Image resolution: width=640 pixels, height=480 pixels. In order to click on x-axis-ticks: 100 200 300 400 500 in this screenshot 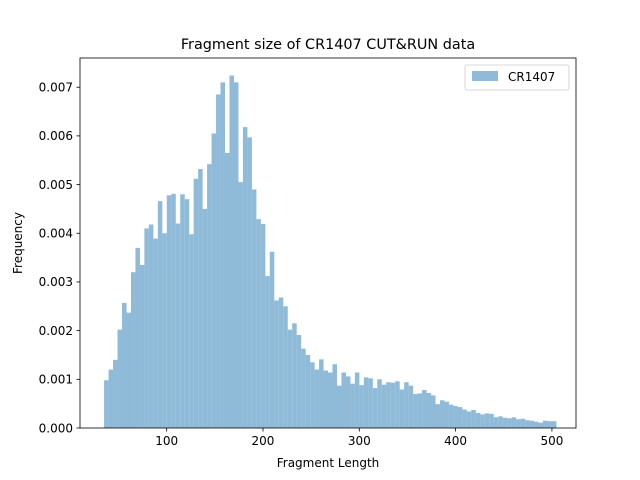, I will do `click(359, 438)`.